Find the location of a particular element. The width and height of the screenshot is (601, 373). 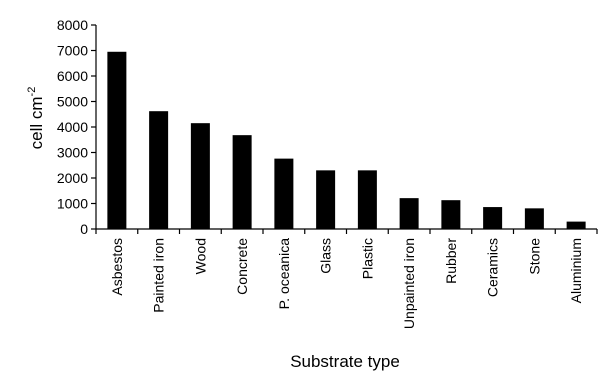

bar-unpainted-iron is located at coordinates (409, 213).